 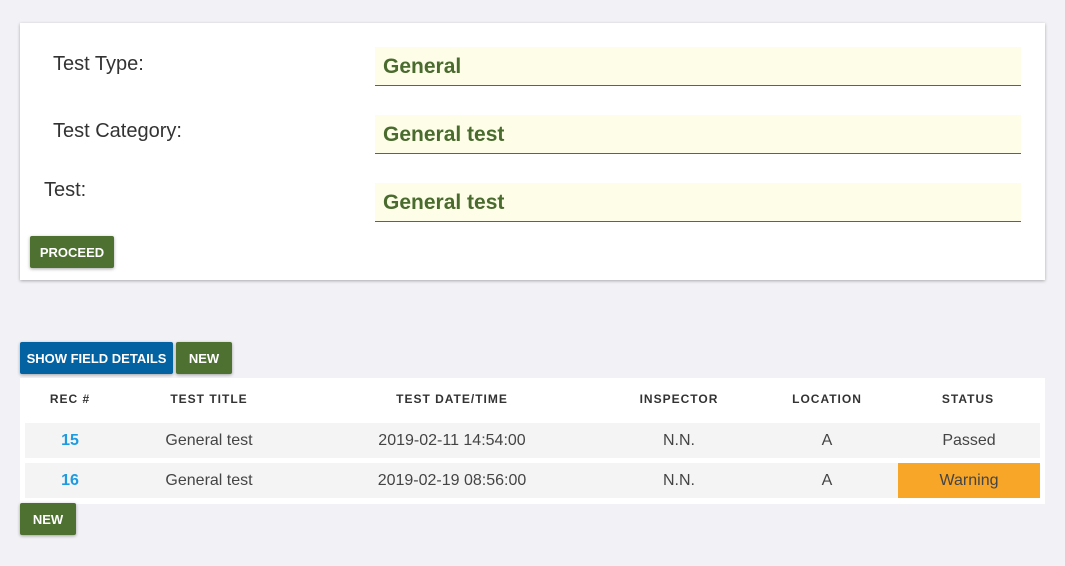 What do you see at coordinates (679, 399) in the screenshot?
I see `column-header-inspector: INSPECTOR` at bounding box center [679, 399].